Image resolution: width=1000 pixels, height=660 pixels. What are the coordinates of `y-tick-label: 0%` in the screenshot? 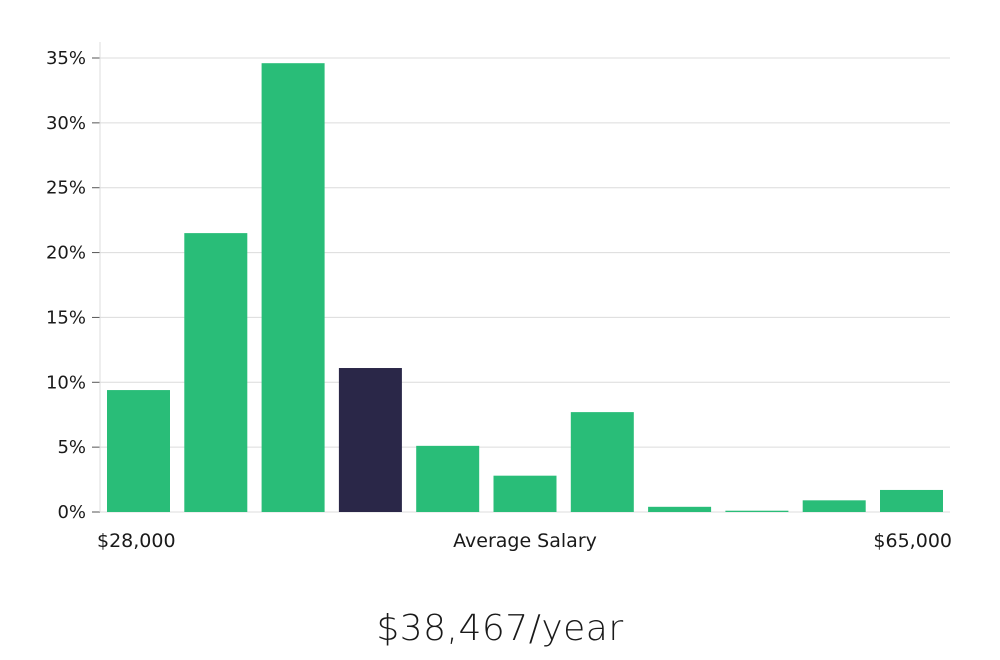 It's located at (71, 512).